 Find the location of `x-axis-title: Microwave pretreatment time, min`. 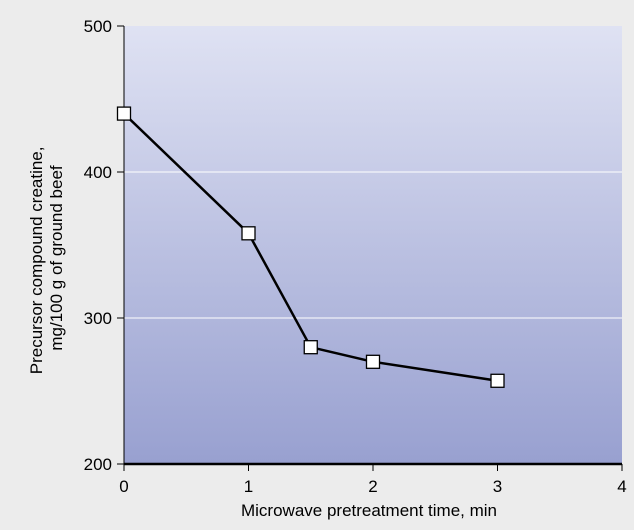

x-axis-title: Microwave pretreatment time, min is located at coordinates (369, 510).